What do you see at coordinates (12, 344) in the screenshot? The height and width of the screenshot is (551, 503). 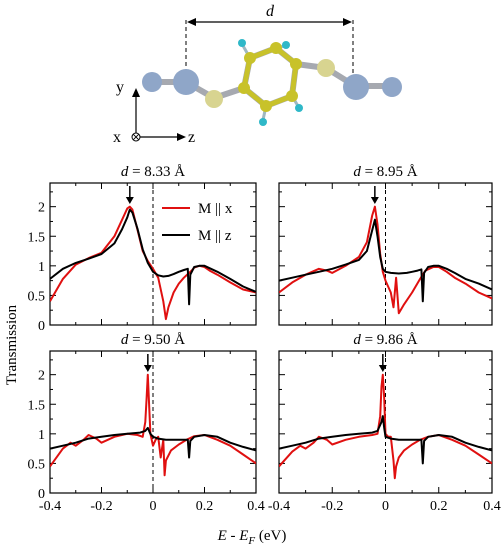 I see `y-axis-label: Transmission` at bounding box center [12, 344].